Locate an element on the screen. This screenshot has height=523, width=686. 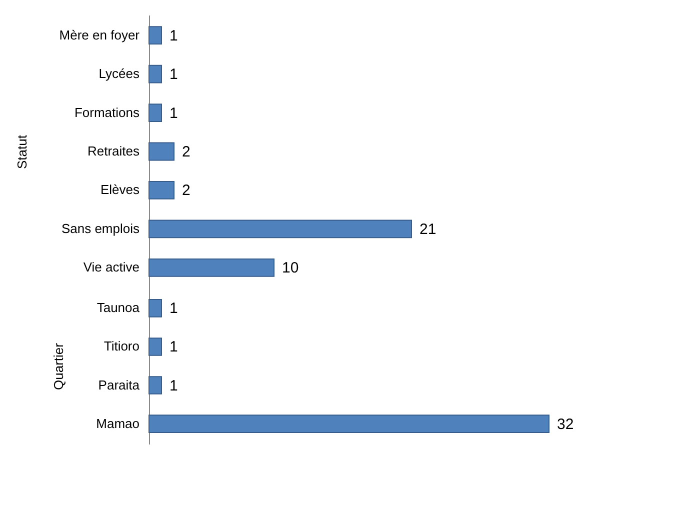
y-tick-label: Titioro is located at coordinates (122, 346).